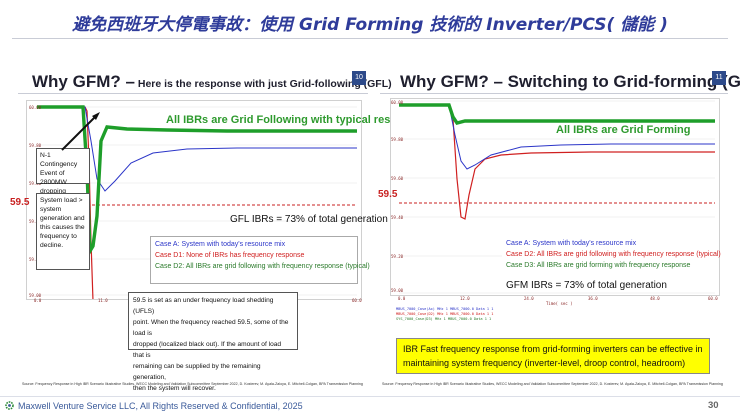 The width and height of the screenshot is (740, 416). I want to click on contingency-line: Event of 2800MW, so click(53, 178).